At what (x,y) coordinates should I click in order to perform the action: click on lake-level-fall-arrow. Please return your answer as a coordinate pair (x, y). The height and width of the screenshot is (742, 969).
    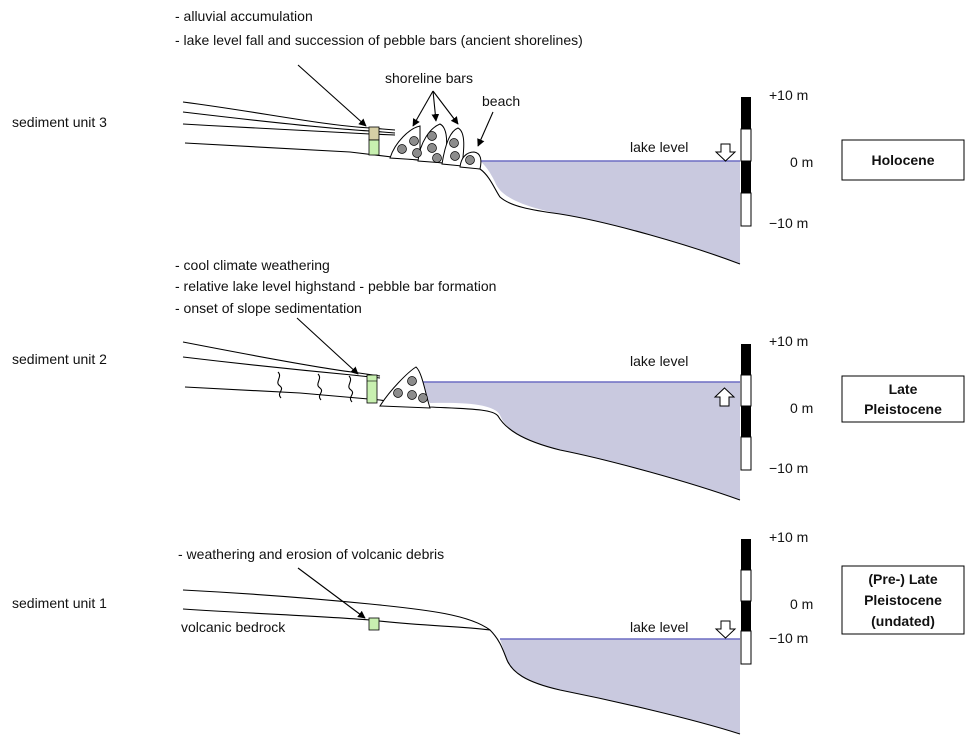
    Looking at the image, I should click on (725, 152).